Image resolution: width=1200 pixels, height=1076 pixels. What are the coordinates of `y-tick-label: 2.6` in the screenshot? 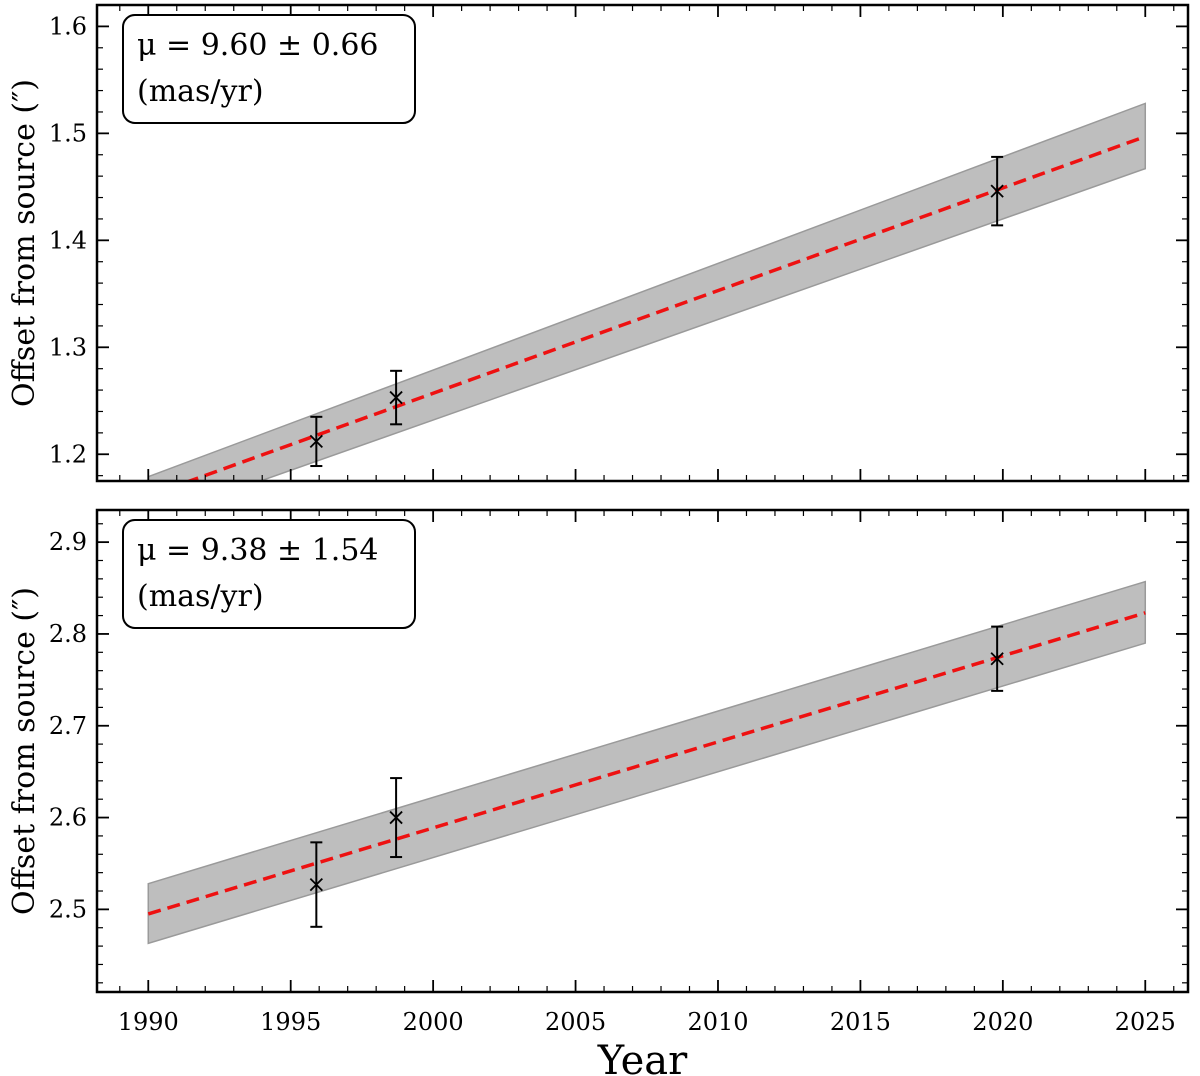 It's located at (68, 818).